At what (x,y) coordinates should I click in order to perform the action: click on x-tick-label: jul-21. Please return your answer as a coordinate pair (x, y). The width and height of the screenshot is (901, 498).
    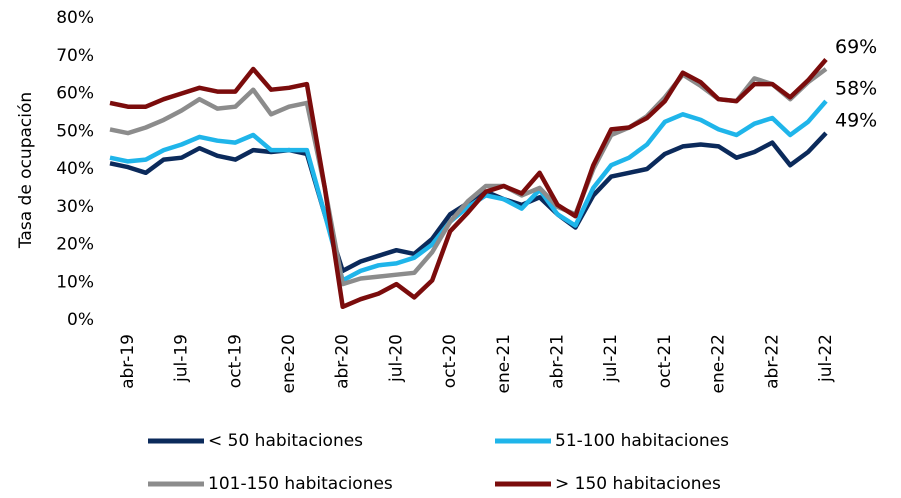
    Looking at the image, I should click on (611, 358).